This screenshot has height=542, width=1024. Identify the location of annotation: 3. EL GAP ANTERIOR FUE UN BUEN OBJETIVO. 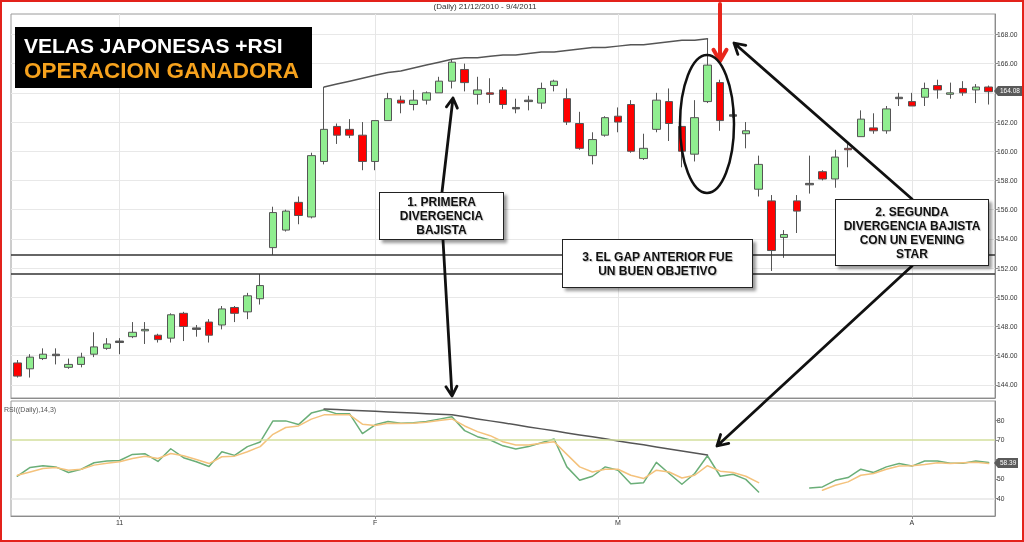
(657, 263).